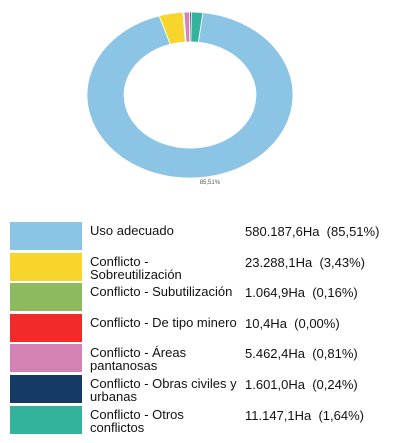 Image resolution: width=412 pixels, height=443 pixels. What do you see at coordinates (176, 0) in the screenshot?
I see `slice-label: 1,64%` at bounding box center [176, 0].